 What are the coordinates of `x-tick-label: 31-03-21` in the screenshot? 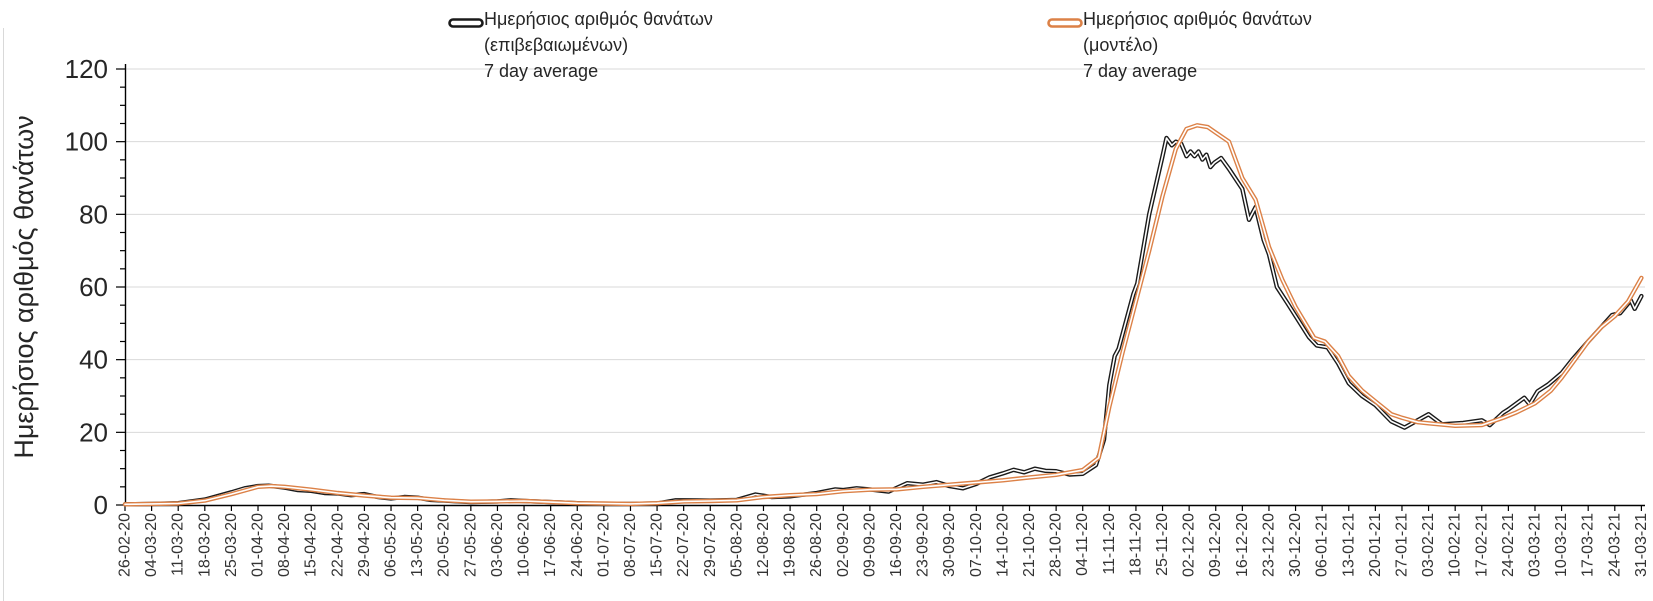 It's located at (1641, 545).